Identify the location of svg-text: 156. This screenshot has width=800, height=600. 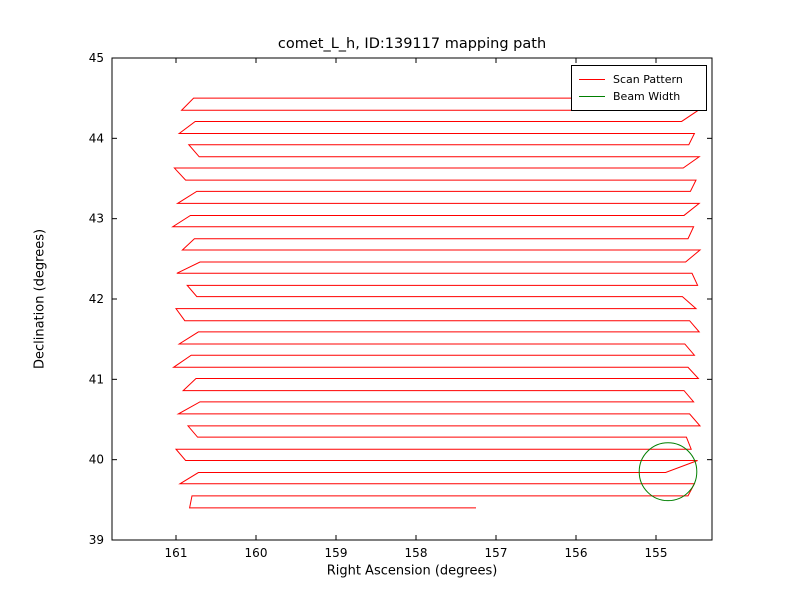
(576, 553).